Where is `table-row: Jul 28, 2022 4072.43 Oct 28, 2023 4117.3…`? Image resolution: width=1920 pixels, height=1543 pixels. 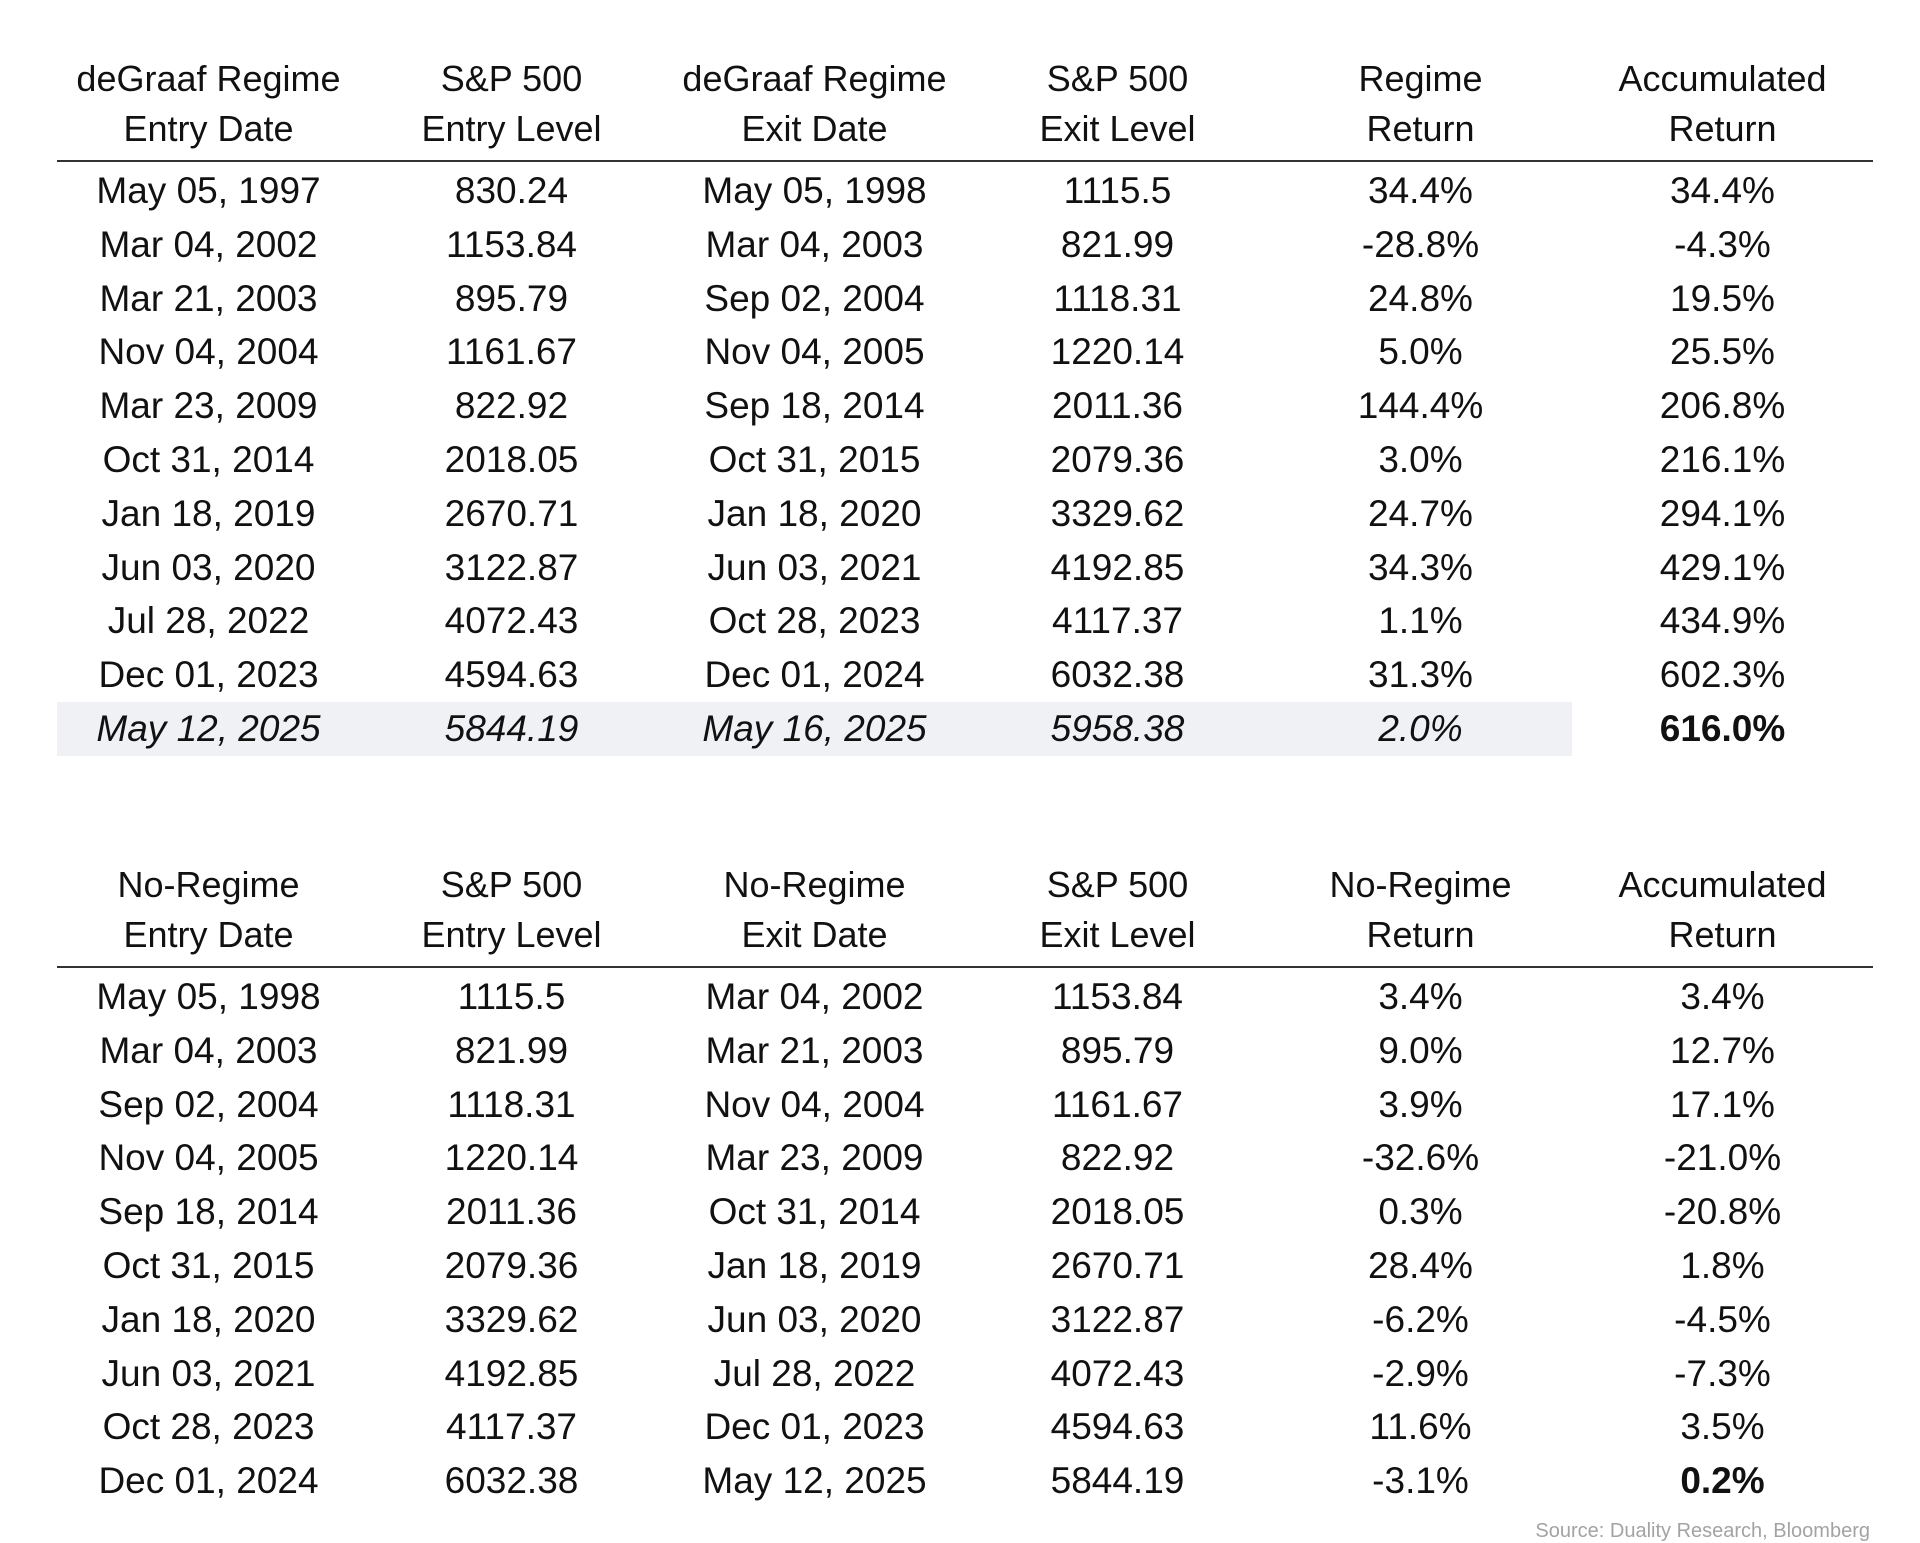 table-row: Jul 28, 2022 4072.43 Oct 28, 2023 4117.3… is located at coordinates (965, 621).